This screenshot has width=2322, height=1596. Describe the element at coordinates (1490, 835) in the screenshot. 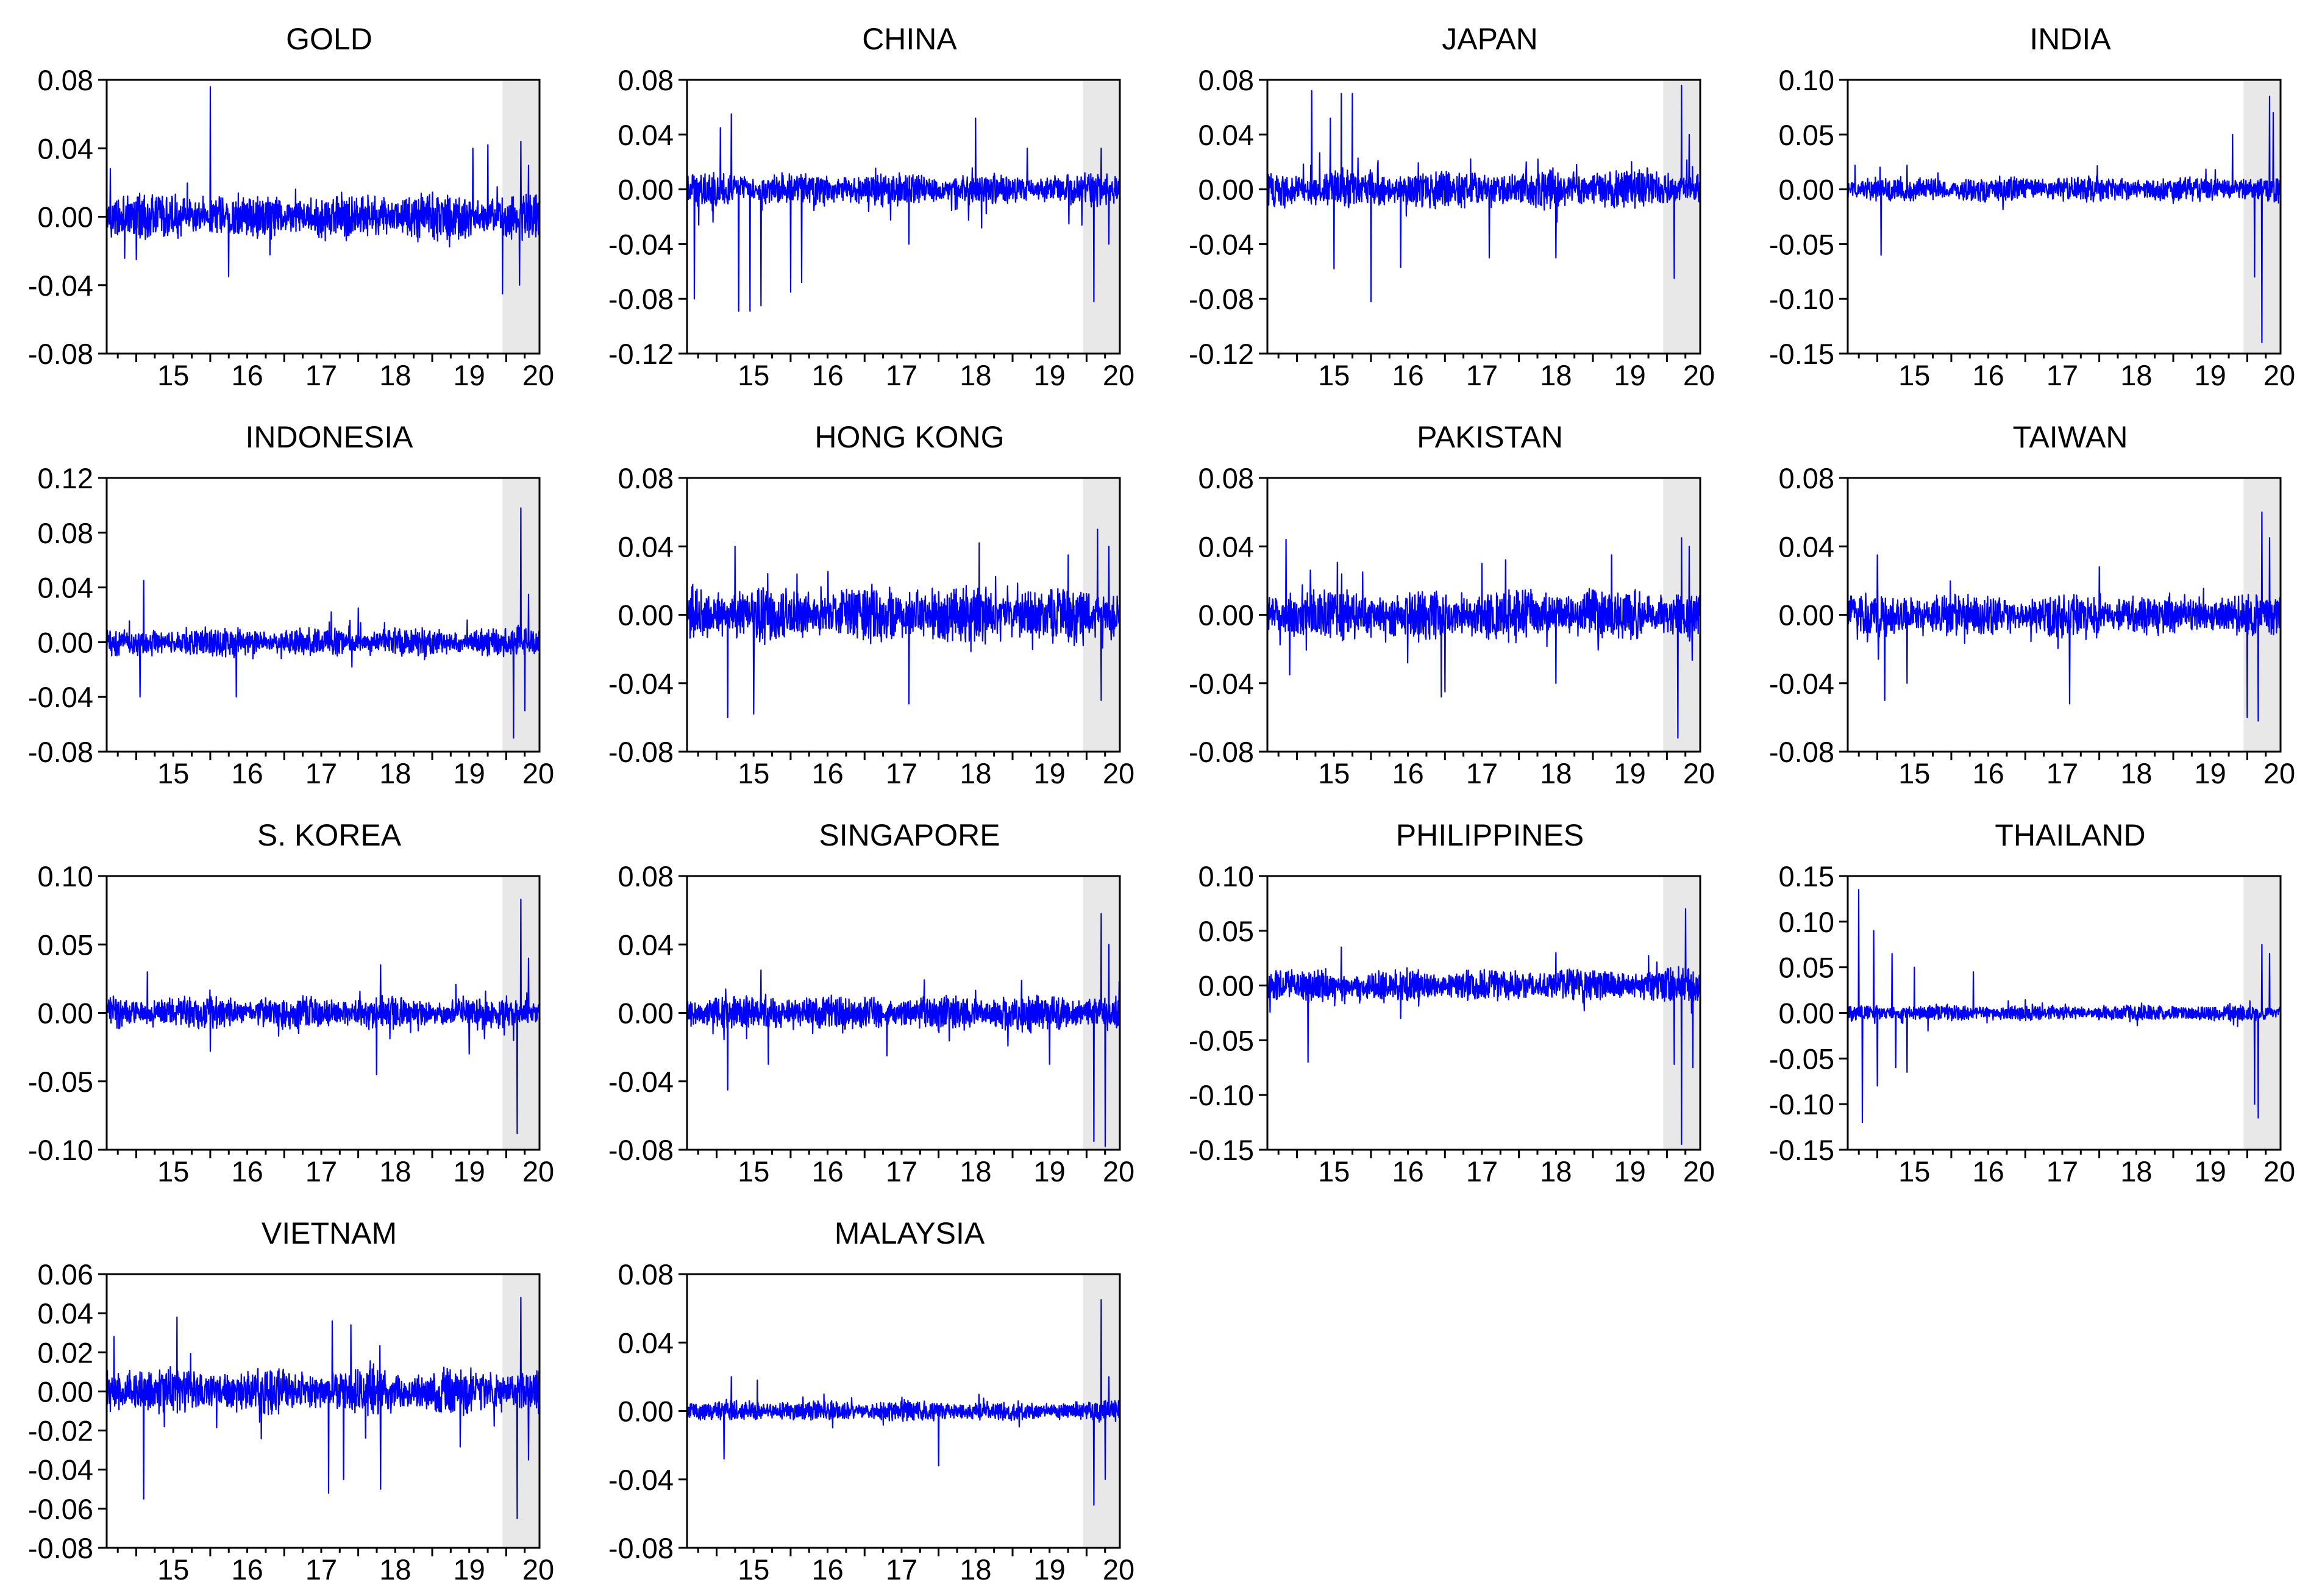

I see `panel-title: PHILIPPINES` at that location.